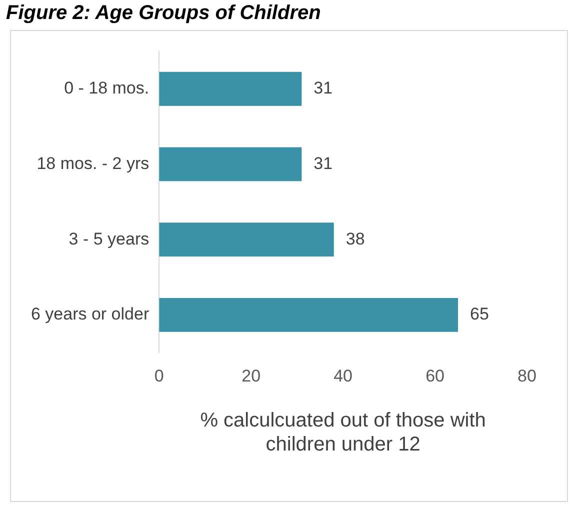 This screenshot has height=506, width=581. I want to click on x-tick-label: 80, so click(527, 376).